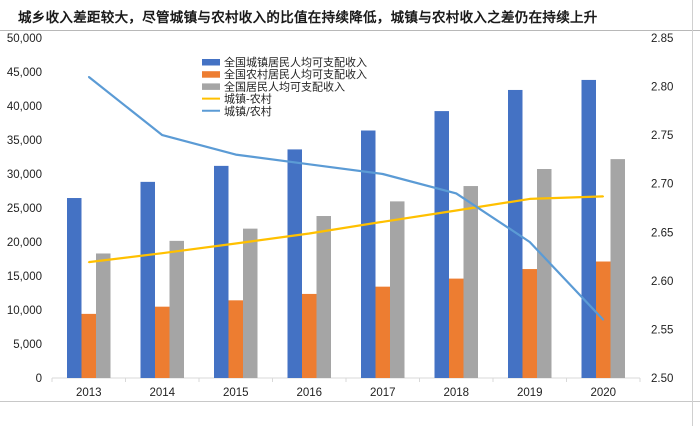 Image resolution: width=700 pixels, height=426 pixels. Describe the element at coordinates (295, 62) in the screenshot. I see `legend-label: 全国城镇居民人均可支配收入` at that location.